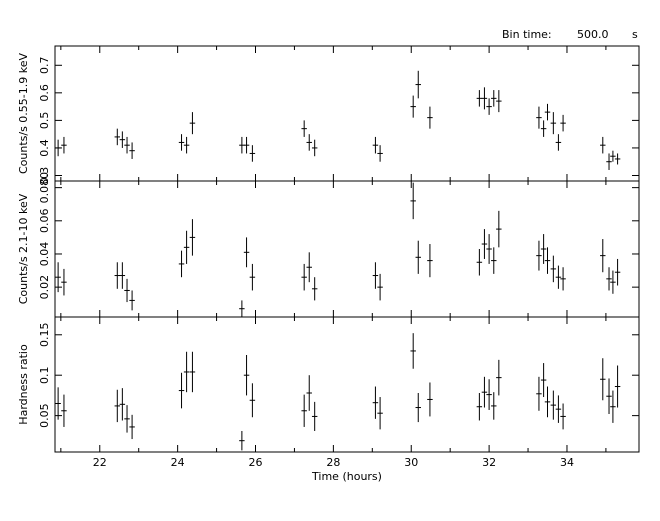 This screenshot has height=521, width=660. Describe the element at coordinates (527, 34) in the screenshot. I see `bin-time-label: Bin time:` at that location.